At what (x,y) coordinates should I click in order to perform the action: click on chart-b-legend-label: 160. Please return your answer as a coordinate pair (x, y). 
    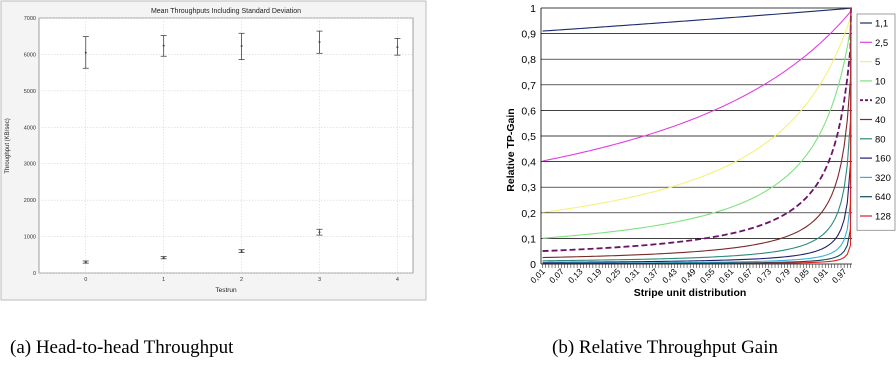
    Looking at the image, I should click on (883, 159).